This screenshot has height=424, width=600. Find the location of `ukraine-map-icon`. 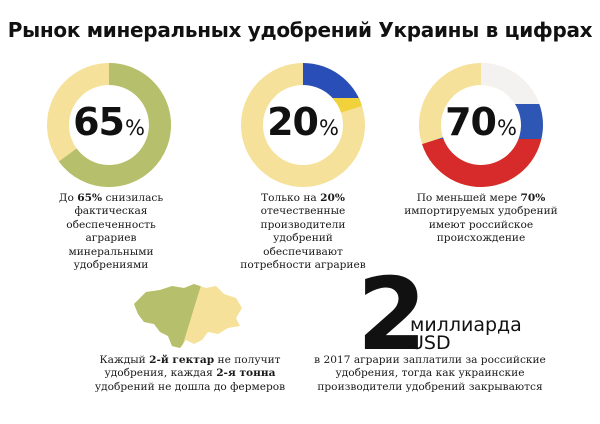

ukraine-map-icon is located at coordinates (188, 316).